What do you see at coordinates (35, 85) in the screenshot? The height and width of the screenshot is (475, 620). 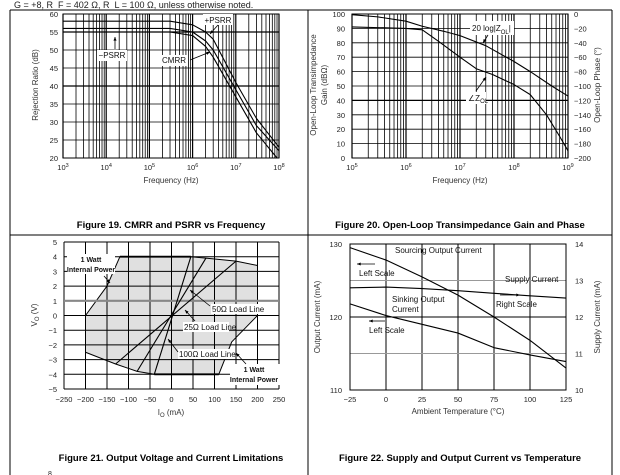 I see `y-axis-label: Rejection Ratio (dB)` at bounding box center [35, 85].